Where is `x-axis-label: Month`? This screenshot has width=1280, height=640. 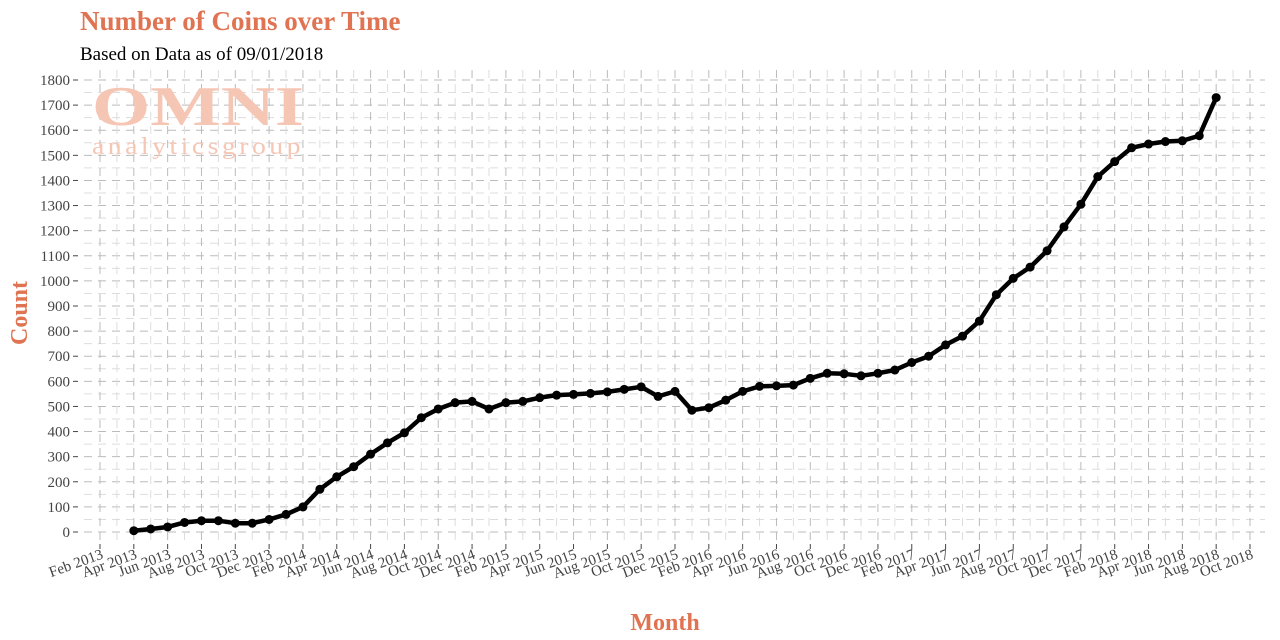
x-axis-label: Month is located at coordinates (664, 623).